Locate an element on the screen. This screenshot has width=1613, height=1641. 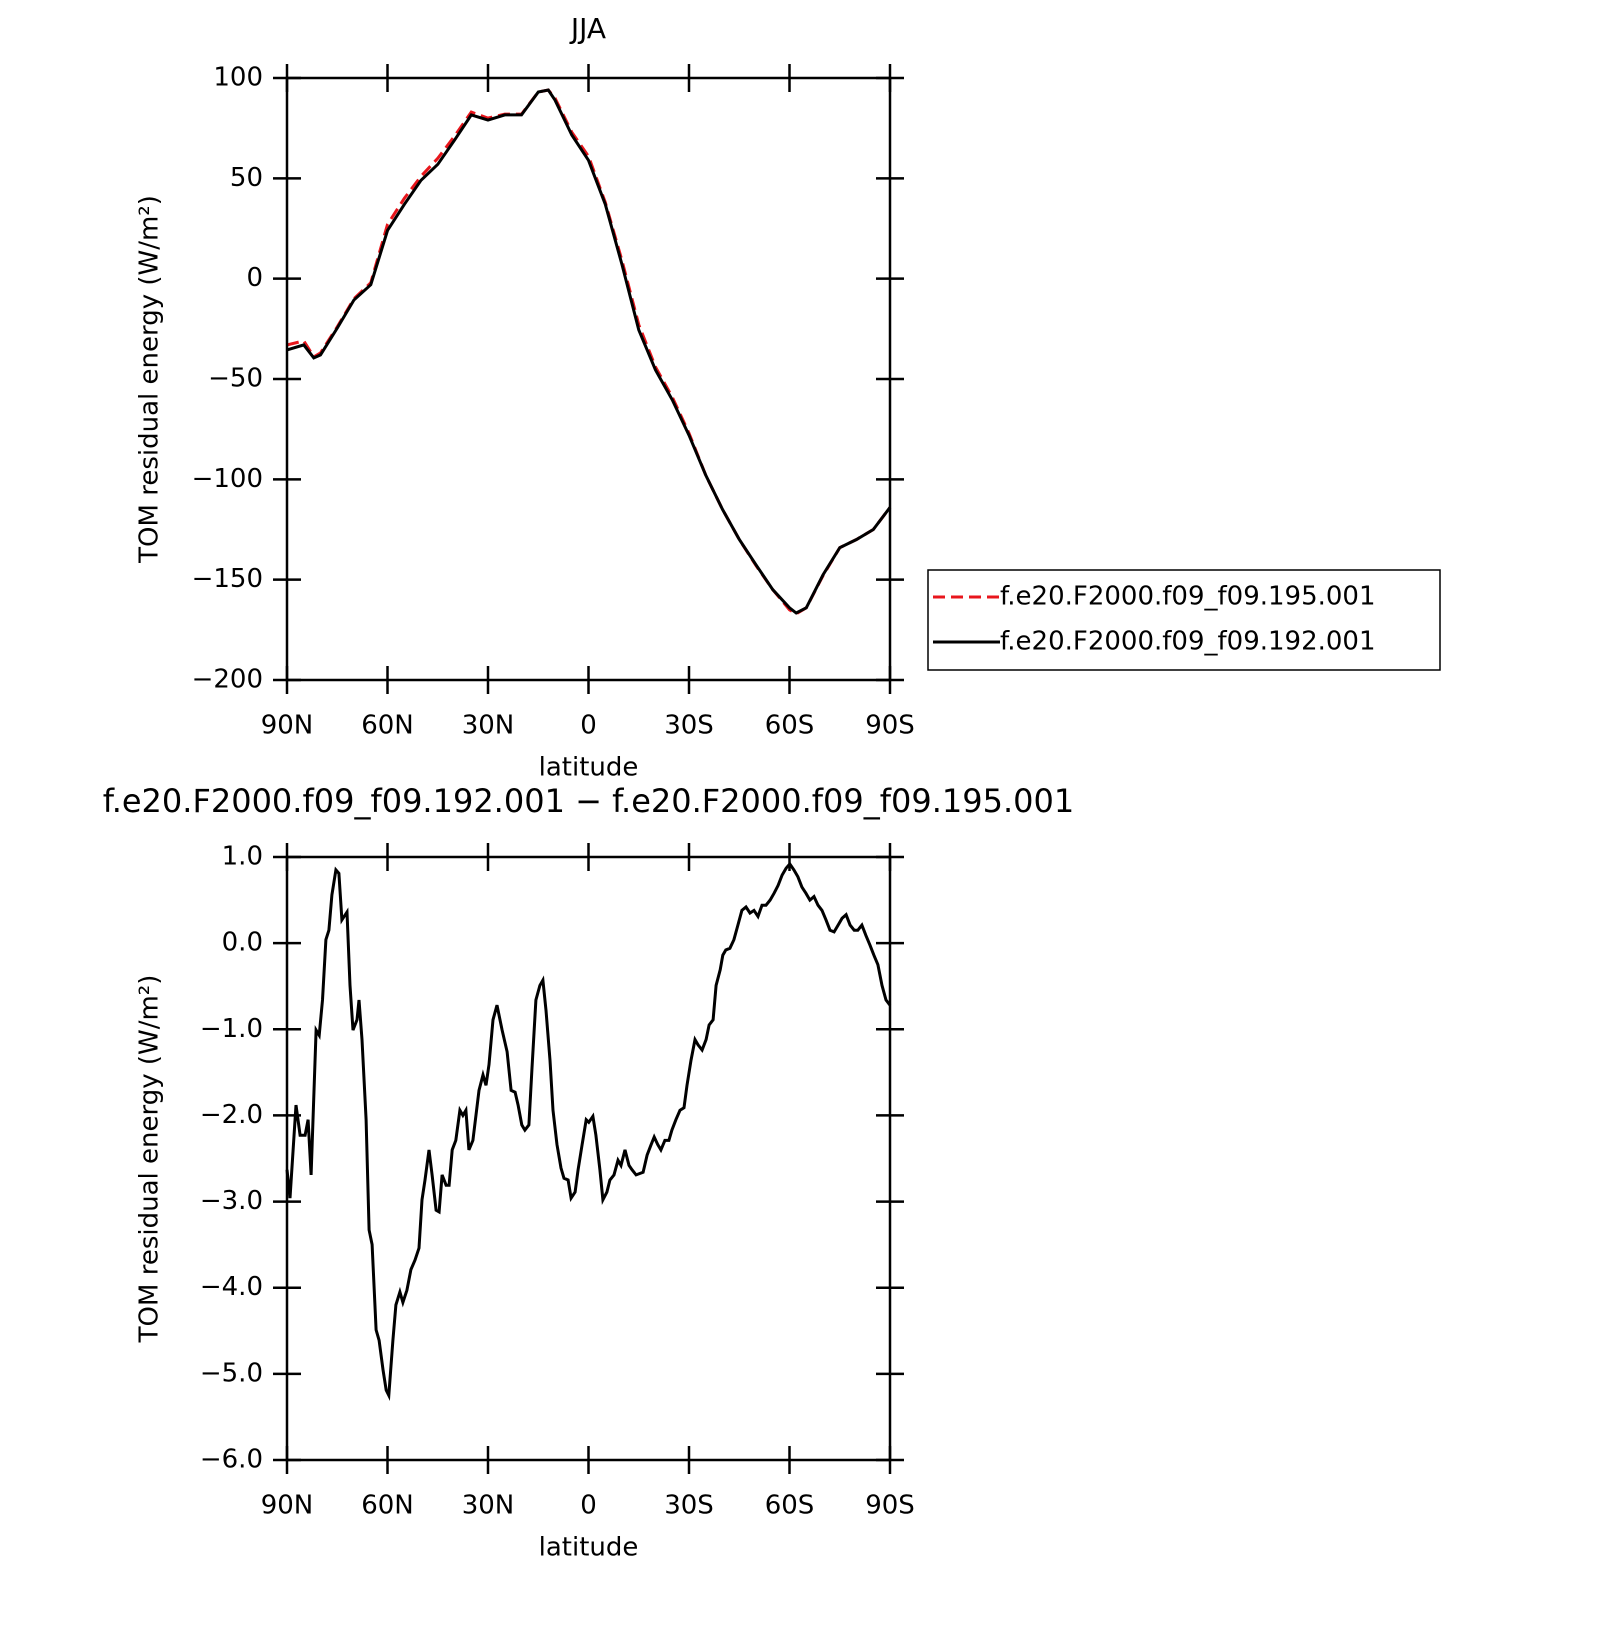
chart-title: JJA is located at coordinates (587, 28).